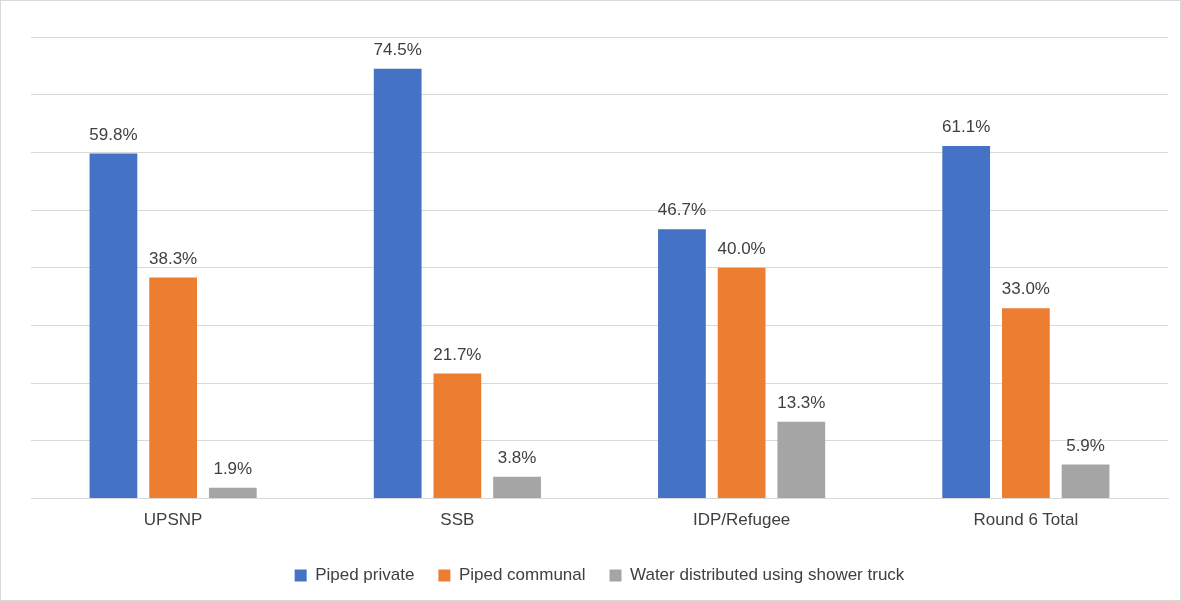  What do you see at coordinates (173, 258) in the screenshot?
I see `data-label: 38.3%` at bounding box center [173, 258].